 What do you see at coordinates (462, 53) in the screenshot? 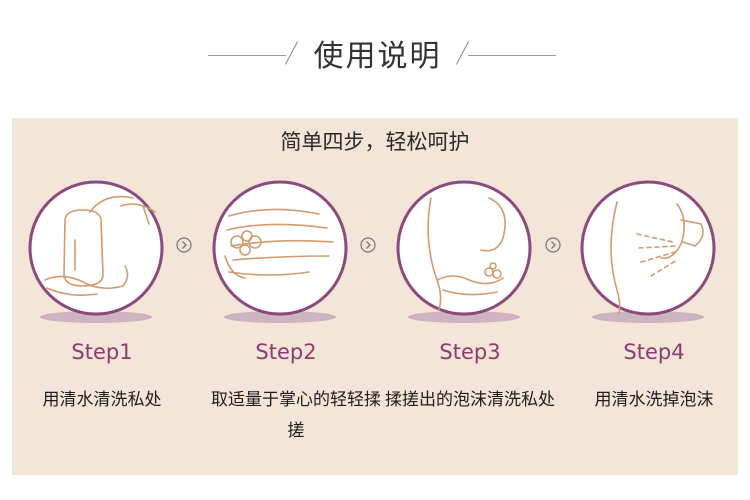
I see `header-slash-right` at bounding box center [462, 53].